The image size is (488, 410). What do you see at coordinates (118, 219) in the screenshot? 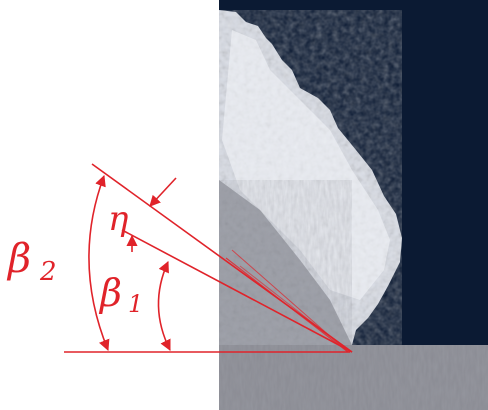
I see `eta-label: η` at bounding box center [118, 219].